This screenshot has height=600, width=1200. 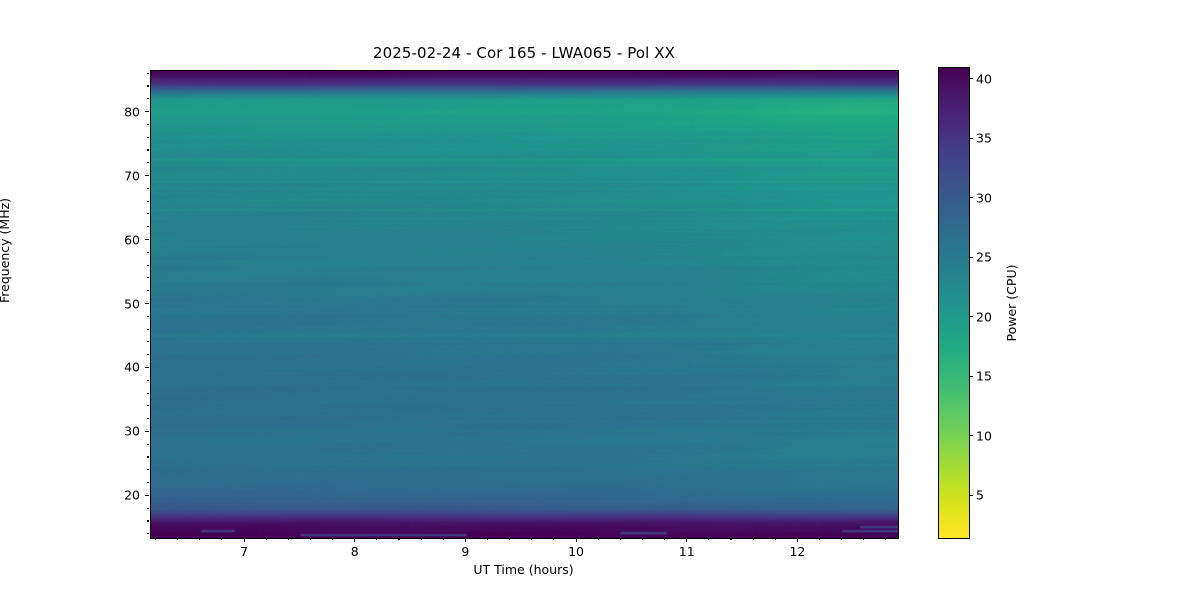 What do you see at coordinates (686, 551) in the screenshot?
I see `x-tick-label: 11` at bounding box center [686, 551].